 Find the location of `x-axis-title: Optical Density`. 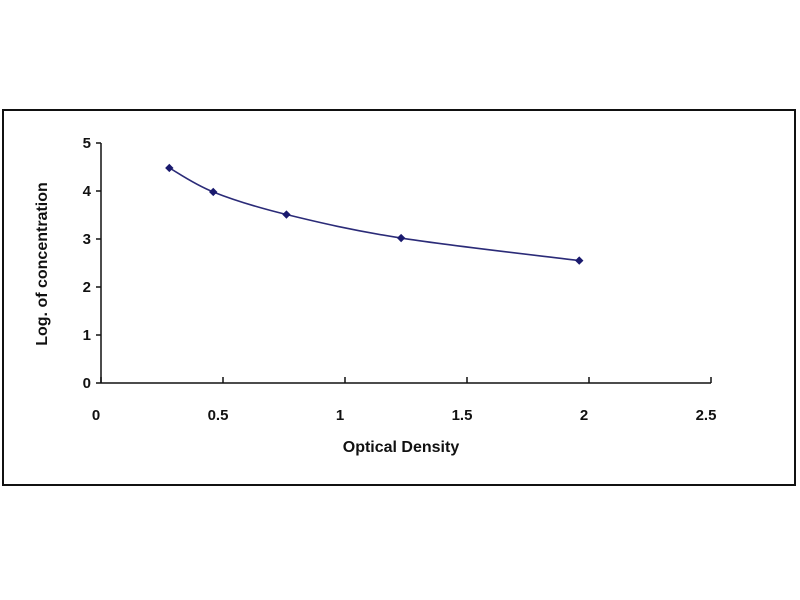

x-axis-title: Optical Density is located at coordinates (401, 447).